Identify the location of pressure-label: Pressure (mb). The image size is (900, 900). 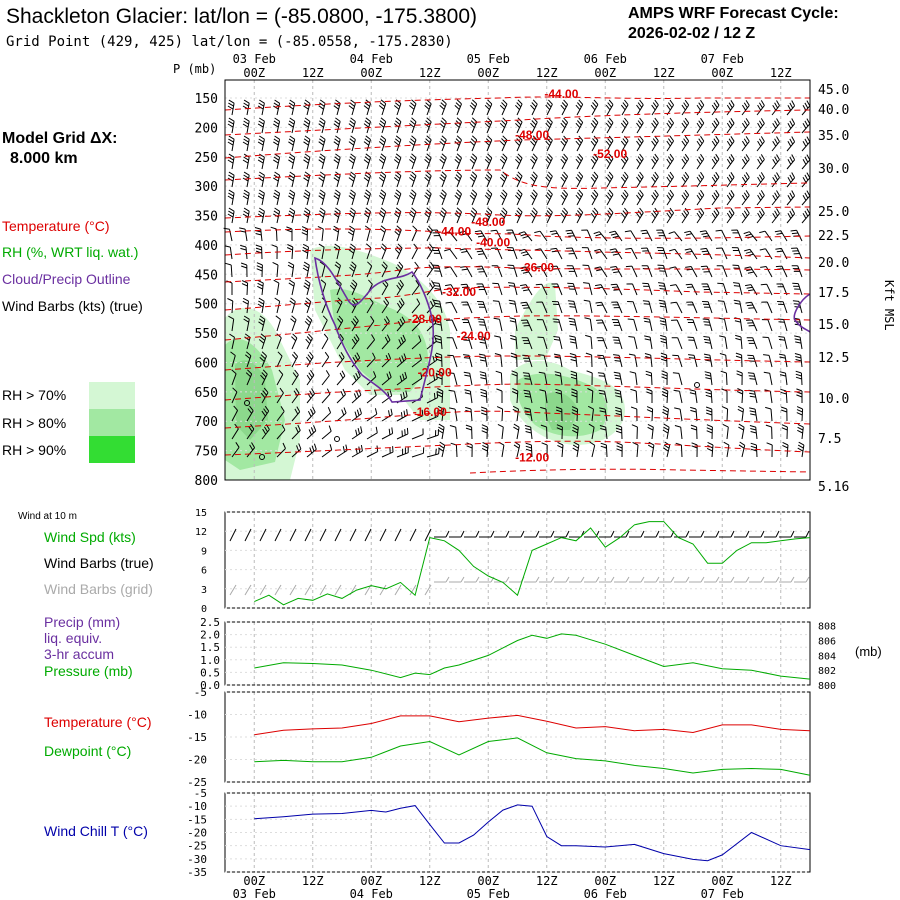
(88, 671).